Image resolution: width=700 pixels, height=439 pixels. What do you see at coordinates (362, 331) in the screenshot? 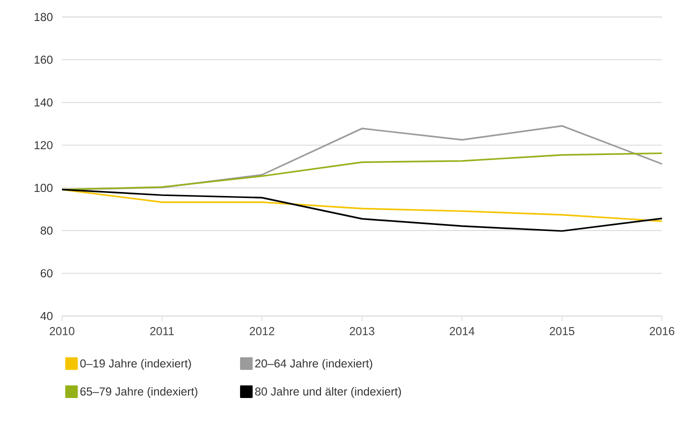
I see `x-tick-label: 2013` at bounding box center [362, 331].